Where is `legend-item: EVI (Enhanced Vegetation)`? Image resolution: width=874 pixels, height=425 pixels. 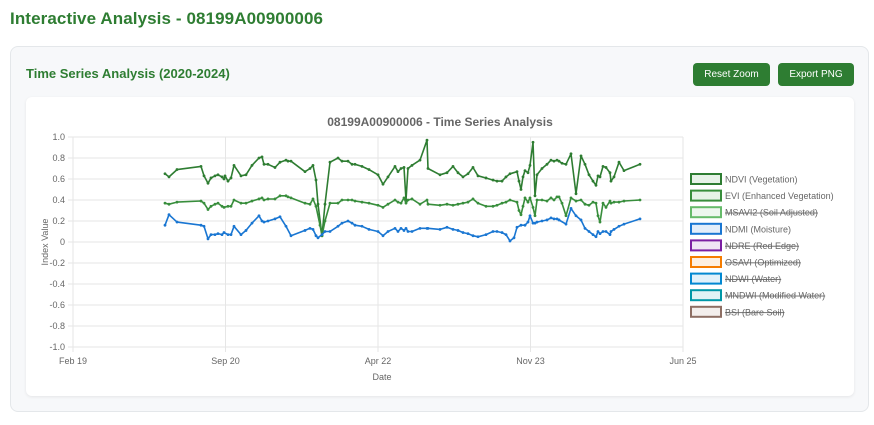
legend-item: EVI (Enhanced Vegetation) is located at coordinates (762, 195).